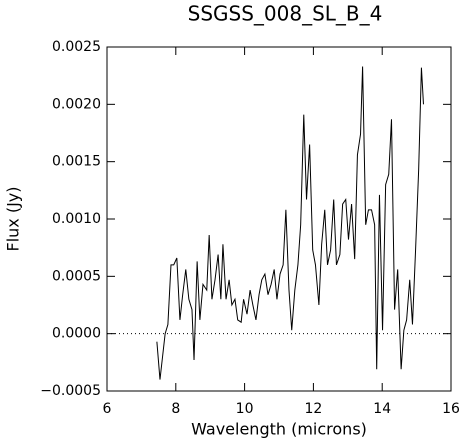  I want to click on y-tick-label: 0.0005, so click(76, 276).